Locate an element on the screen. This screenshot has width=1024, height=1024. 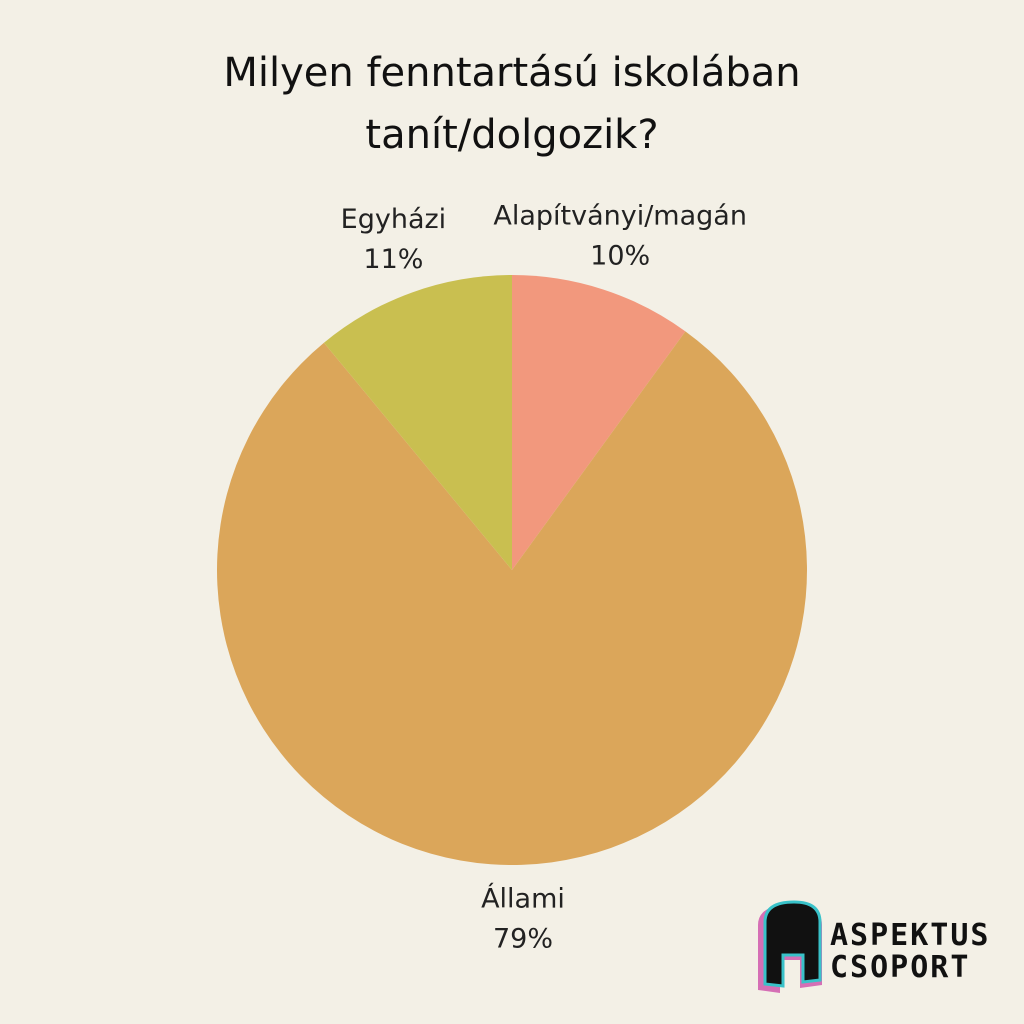
slice-label: Alapítványi/magán is located at coordinates (620, 216).